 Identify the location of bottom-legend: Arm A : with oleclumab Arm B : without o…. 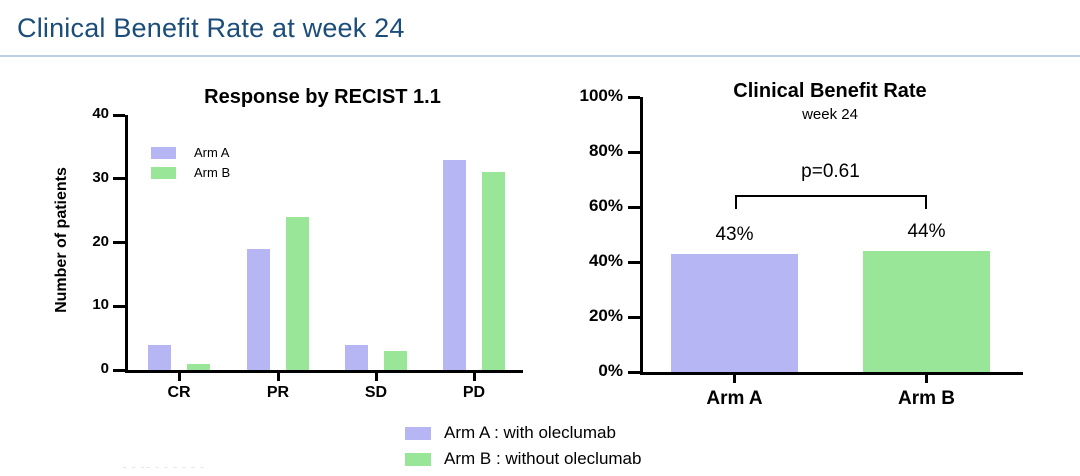
(523, 446).